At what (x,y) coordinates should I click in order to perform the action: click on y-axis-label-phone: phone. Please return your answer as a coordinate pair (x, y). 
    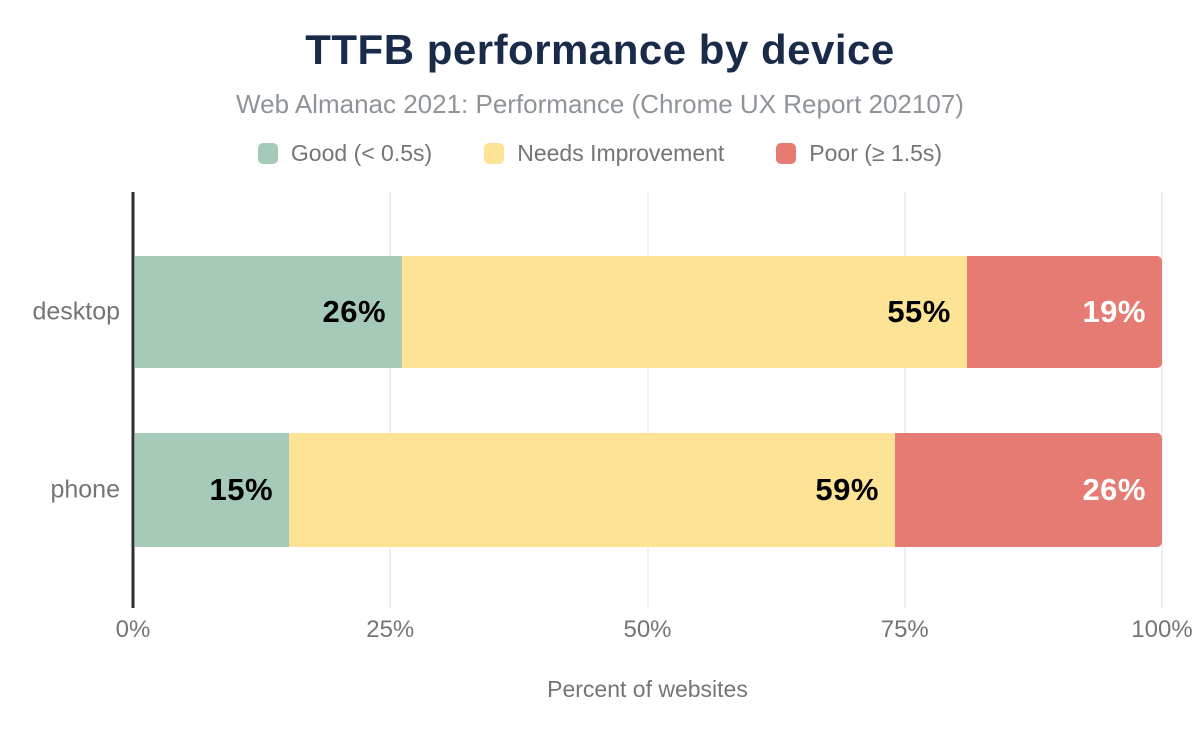
    Looking at the image, I should click on (85, 489).